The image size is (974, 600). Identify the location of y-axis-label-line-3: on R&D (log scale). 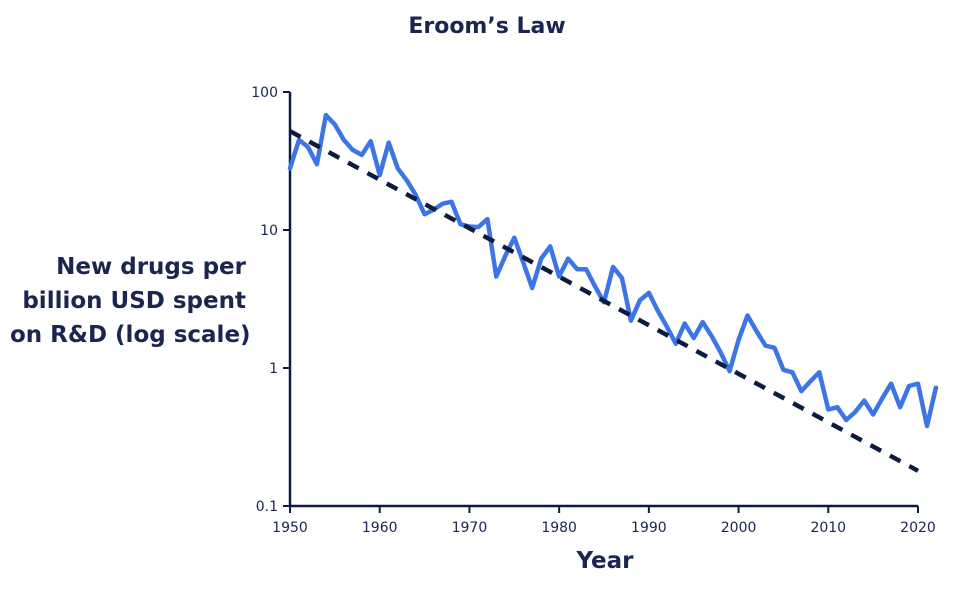
(130, 335).